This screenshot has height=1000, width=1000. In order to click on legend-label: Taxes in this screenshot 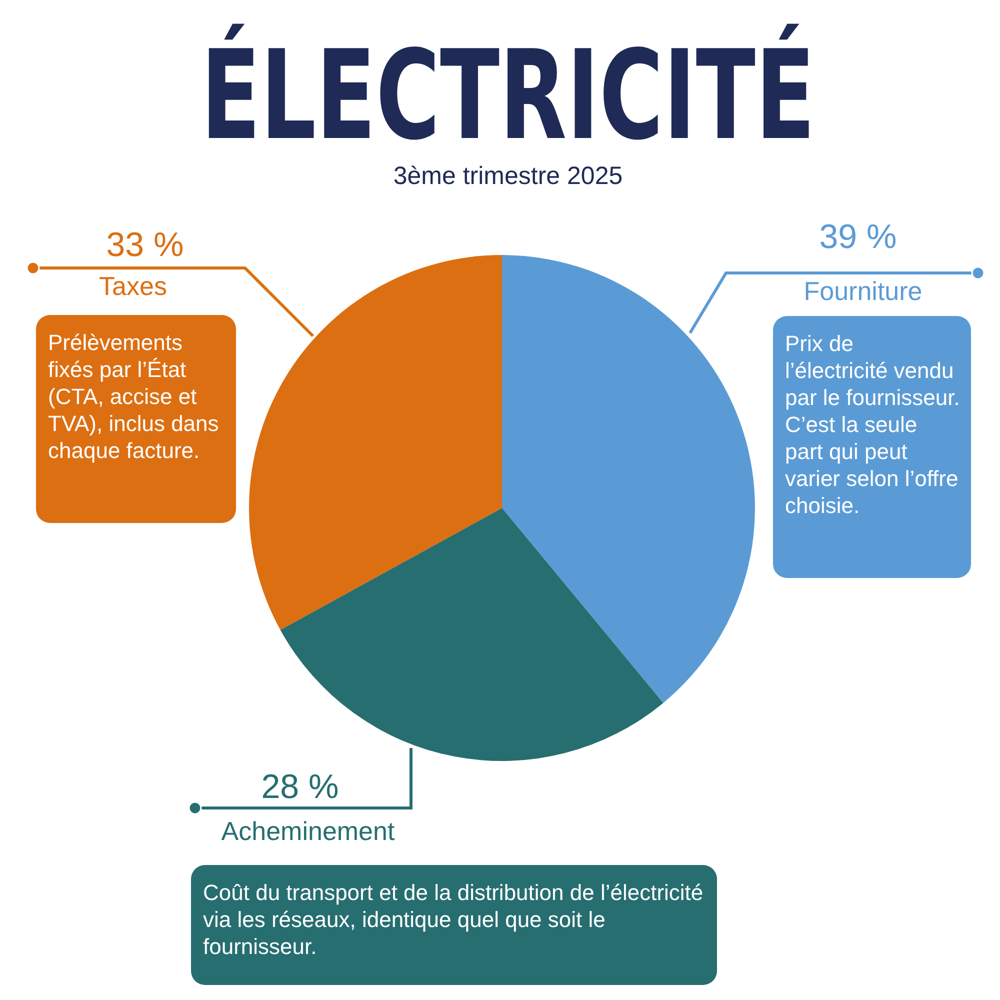, I will do `click(133, 286)`.